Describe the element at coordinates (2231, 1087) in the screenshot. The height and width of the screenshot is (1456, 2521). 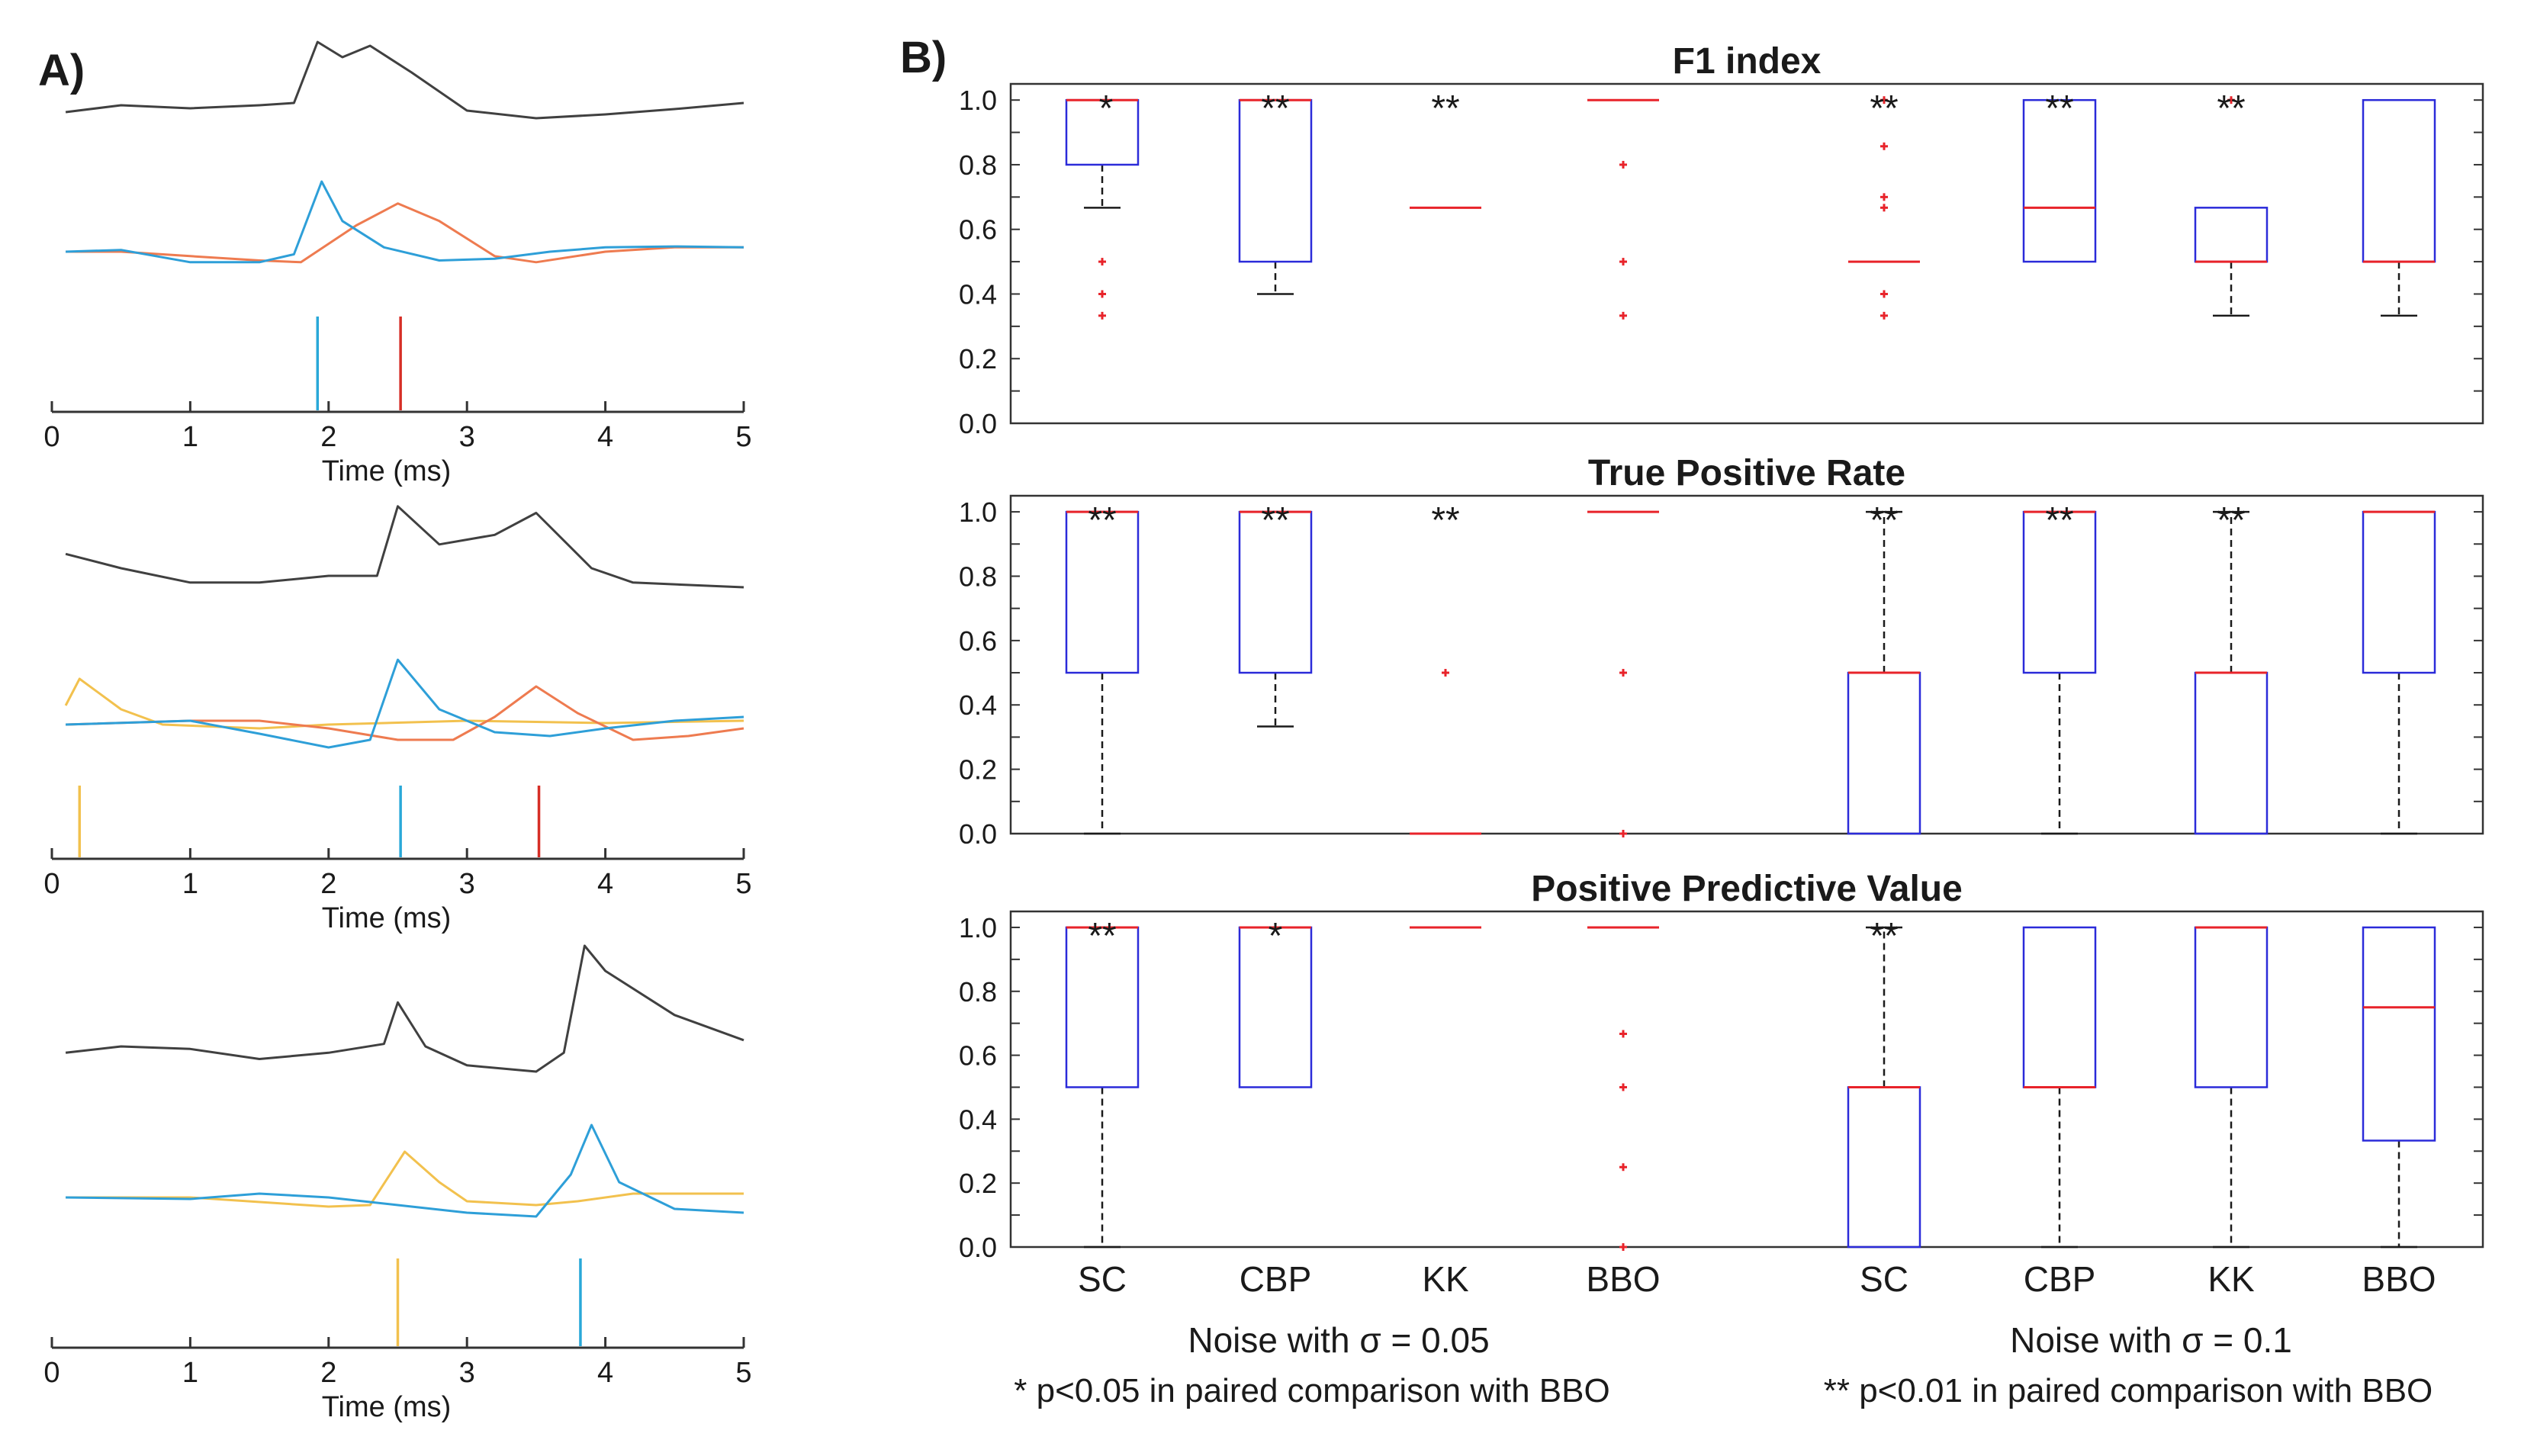
I see `box-kk-high-noise` at that location.